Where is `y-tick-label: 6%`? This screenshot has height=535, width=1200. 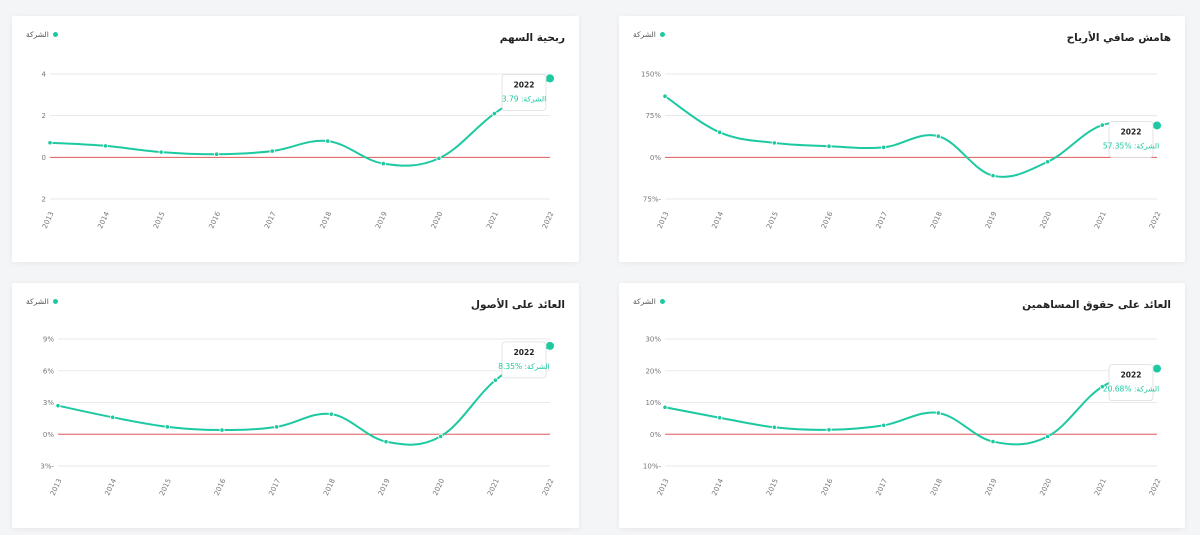
y-tick-label: 6% is located at coordinates (48, 371).